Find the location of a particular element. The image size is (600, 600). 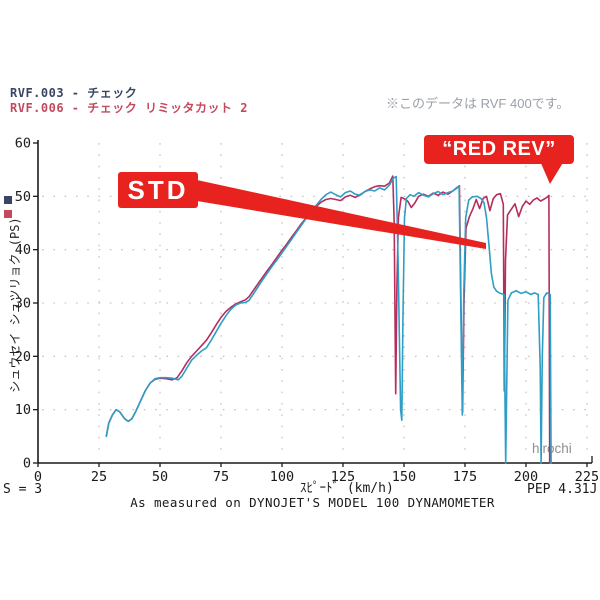

x-tick-label: 200 is located at coordinates (526, 477).